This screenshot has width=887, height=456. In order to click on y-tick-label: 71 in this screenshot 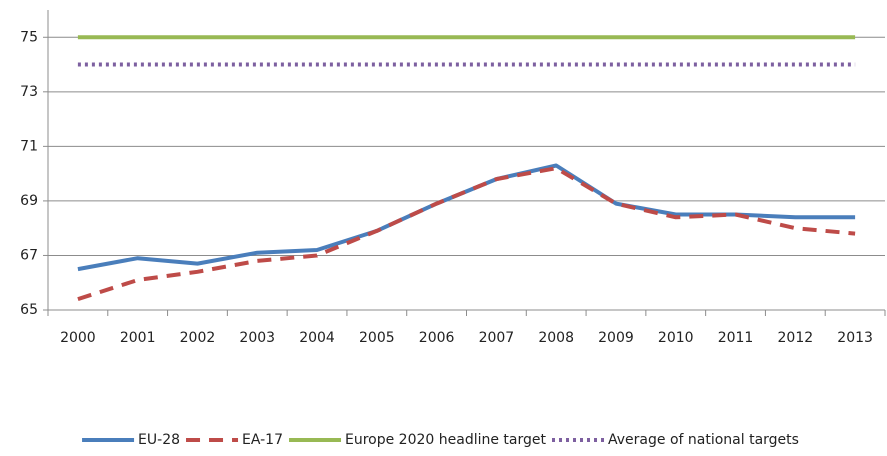, I will do `click(29, 146)`.